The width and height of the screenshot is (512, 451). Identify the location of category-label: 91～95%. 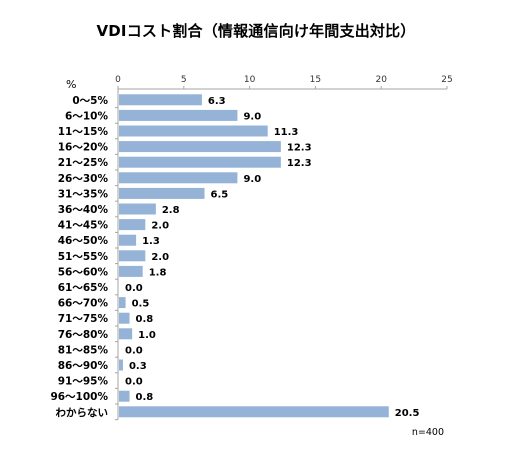
(83, 382).